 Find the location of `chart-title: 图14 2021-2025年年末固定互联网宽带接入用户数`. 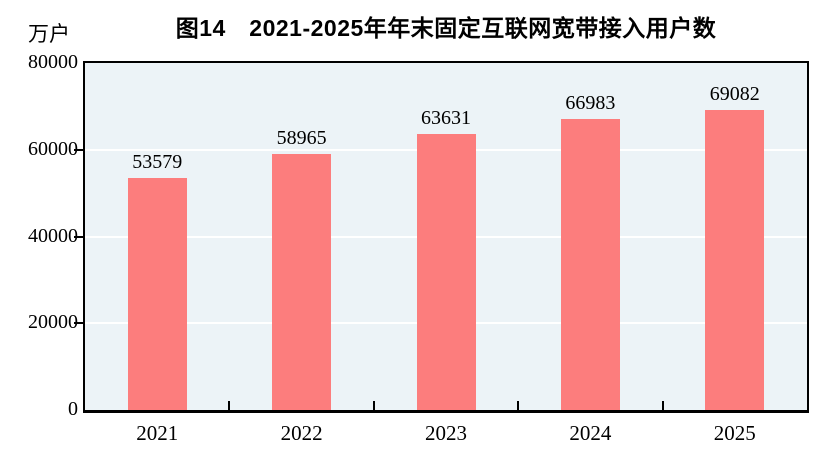

chart-title: 图14 2021-2025年年末固定互联网宽带接入用户数 is located at coordinates (446, 28).